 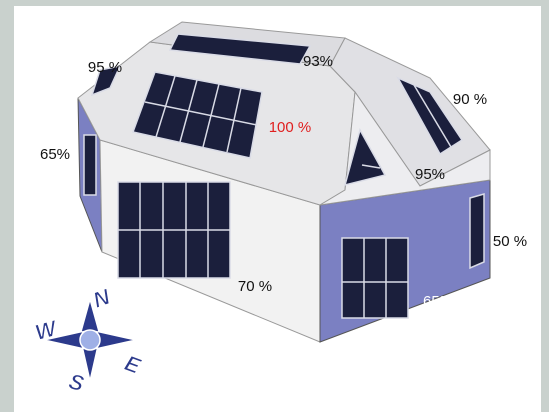 I want to click on efficiency-label: 50 %, so click(x=510, y=241).